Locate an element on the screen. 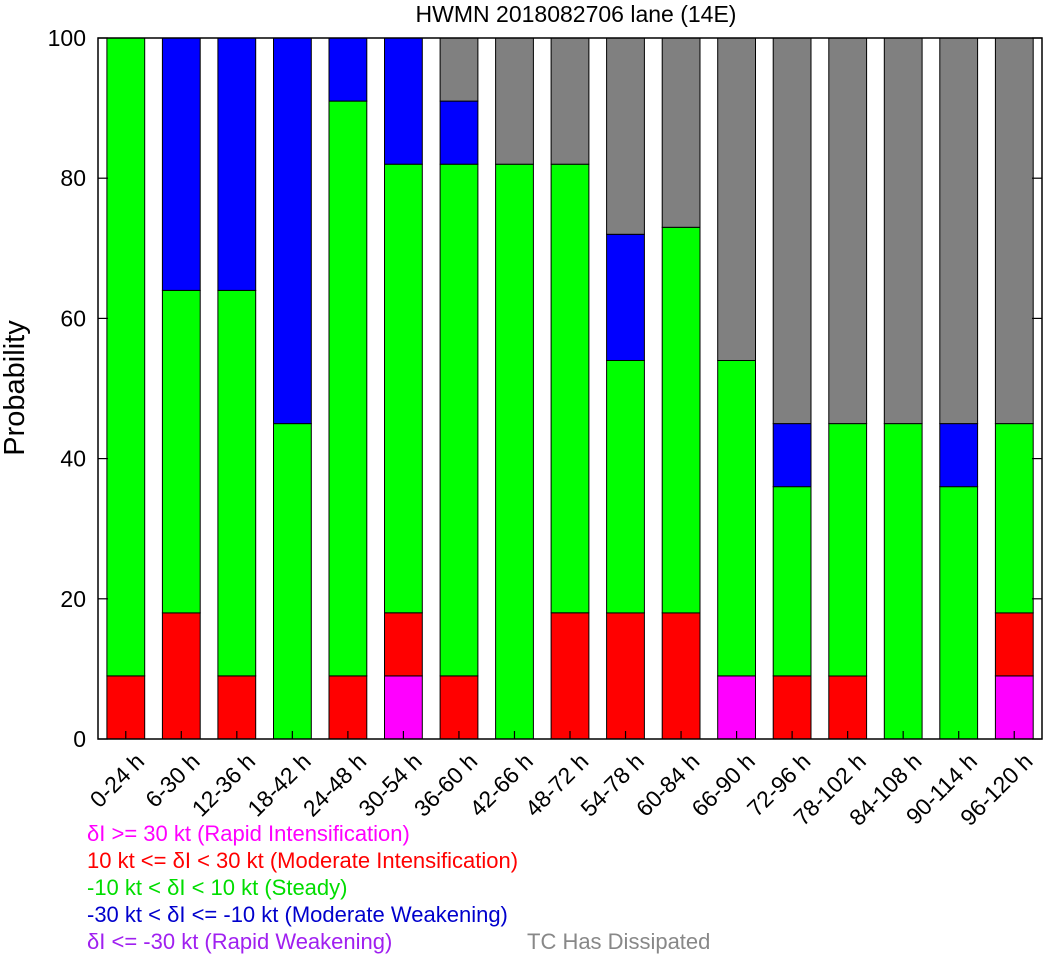 The height and width of the screenshot is (959, 1057). y-tick-label-80: 80 is located at coordinates (73, 178).